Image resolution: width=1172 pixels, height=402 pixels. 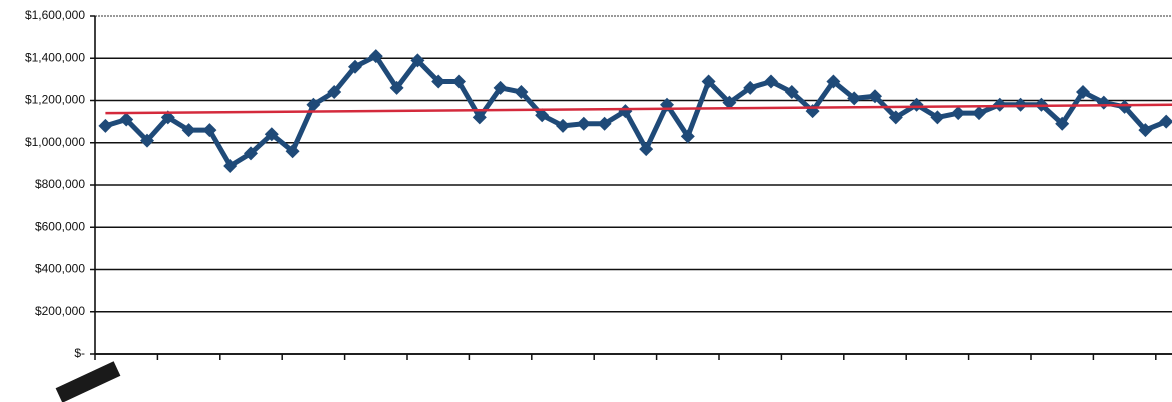 I want to click on redaction-box, so click(x=88, y=381).